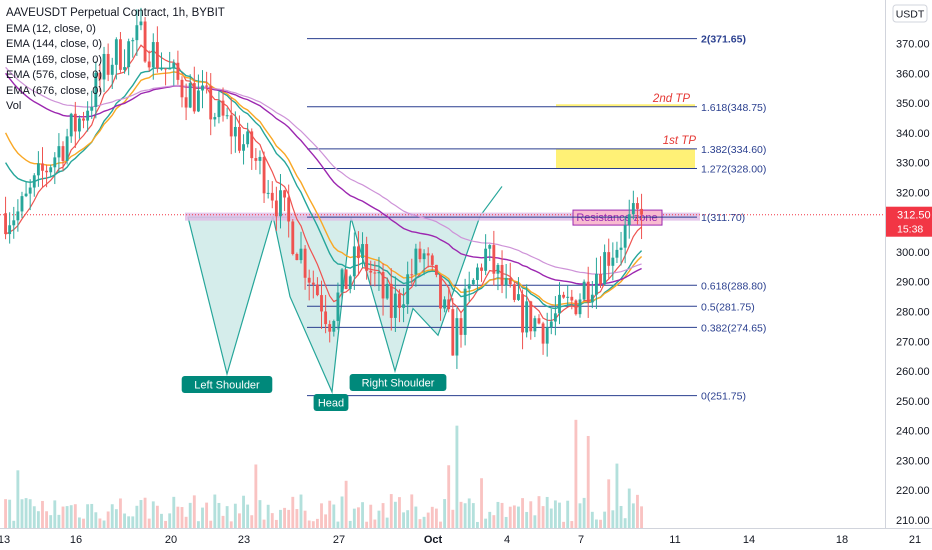 Image resolution: width=932 pixels, height=550 pixels. I want to click on fib-level-label: 0(251.75), so click(723, 397).